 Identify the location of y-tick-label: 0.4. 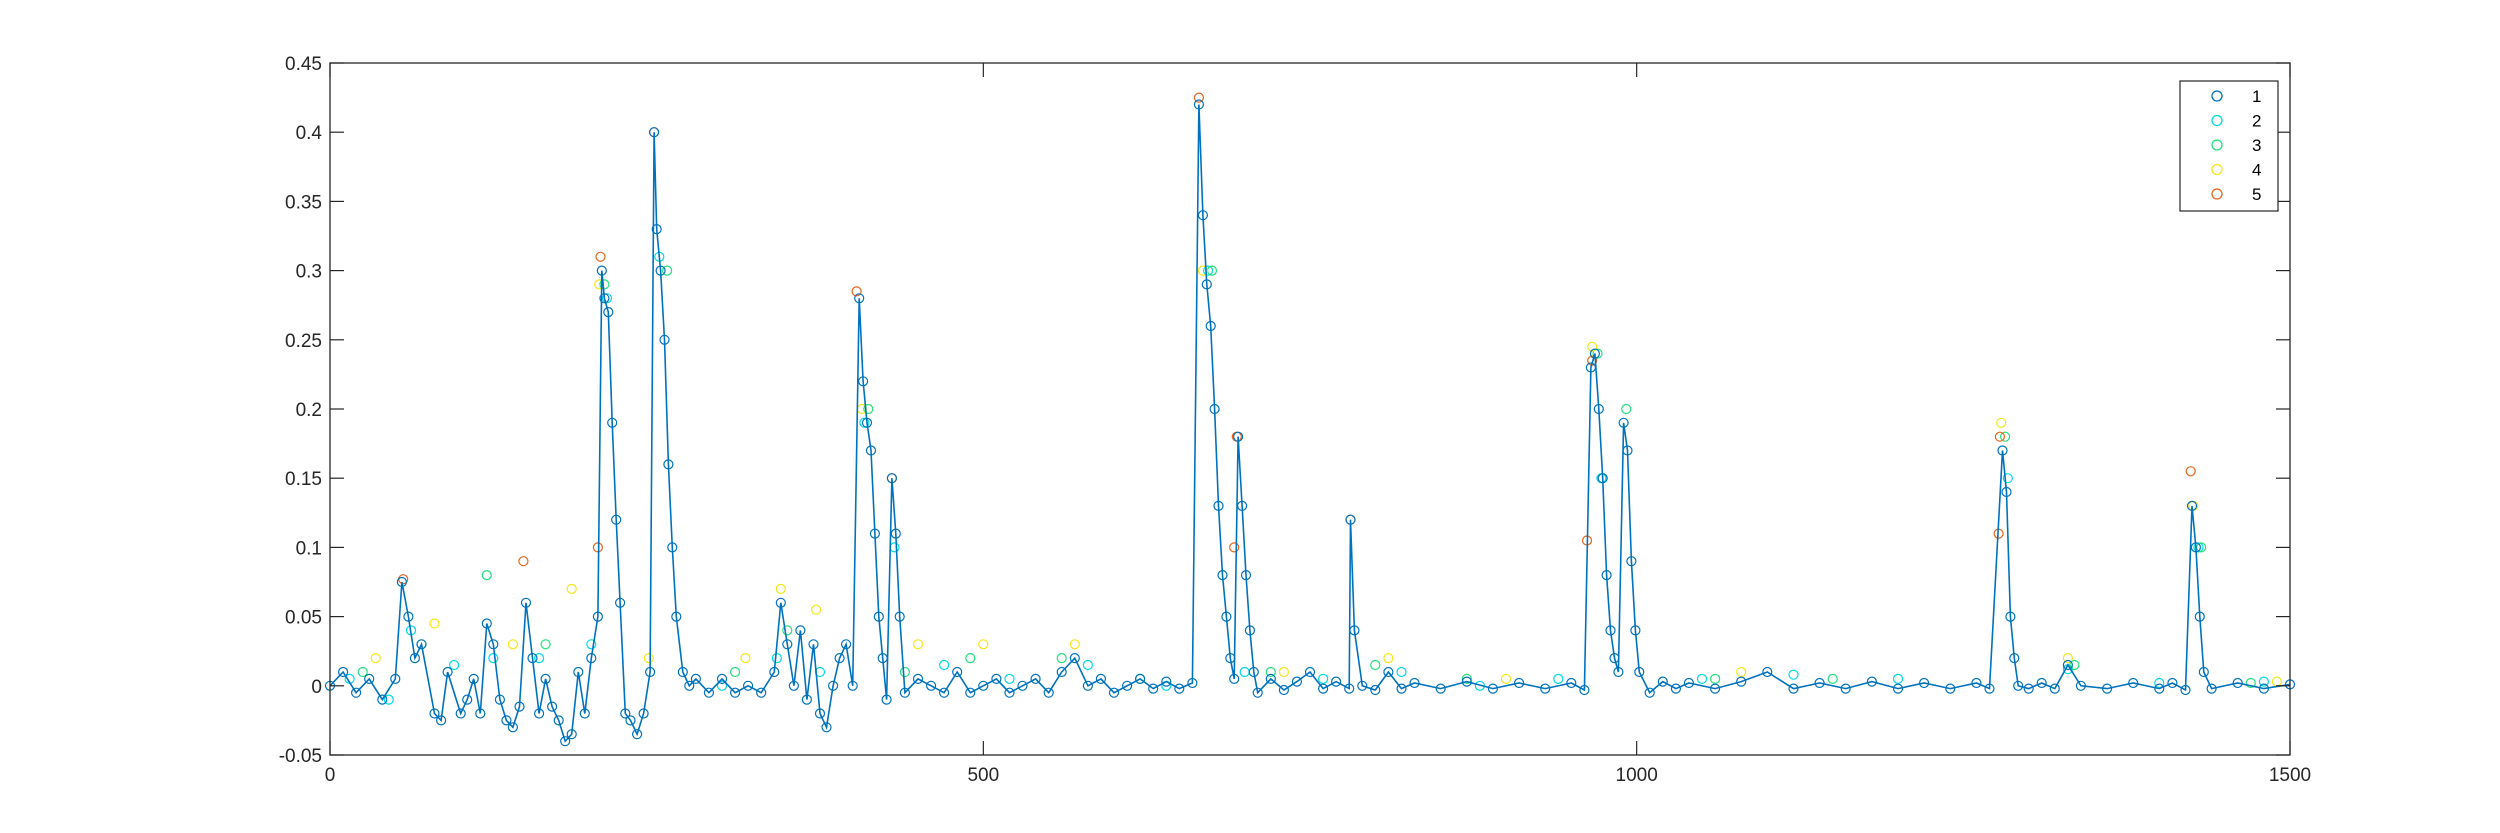
(309, 133).